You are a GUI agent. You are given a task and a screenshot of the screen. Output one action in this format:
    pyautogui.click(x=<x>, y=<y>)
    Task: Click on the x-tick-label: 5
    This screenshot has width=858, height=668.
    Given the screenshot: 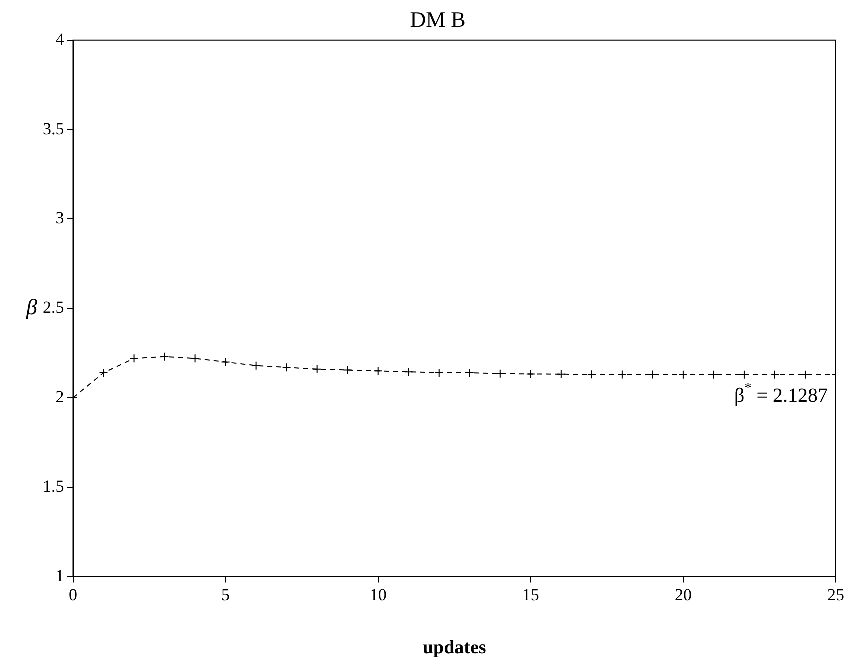 What is the action you would take?
    pyautogui.click(x=226, y=594)
    